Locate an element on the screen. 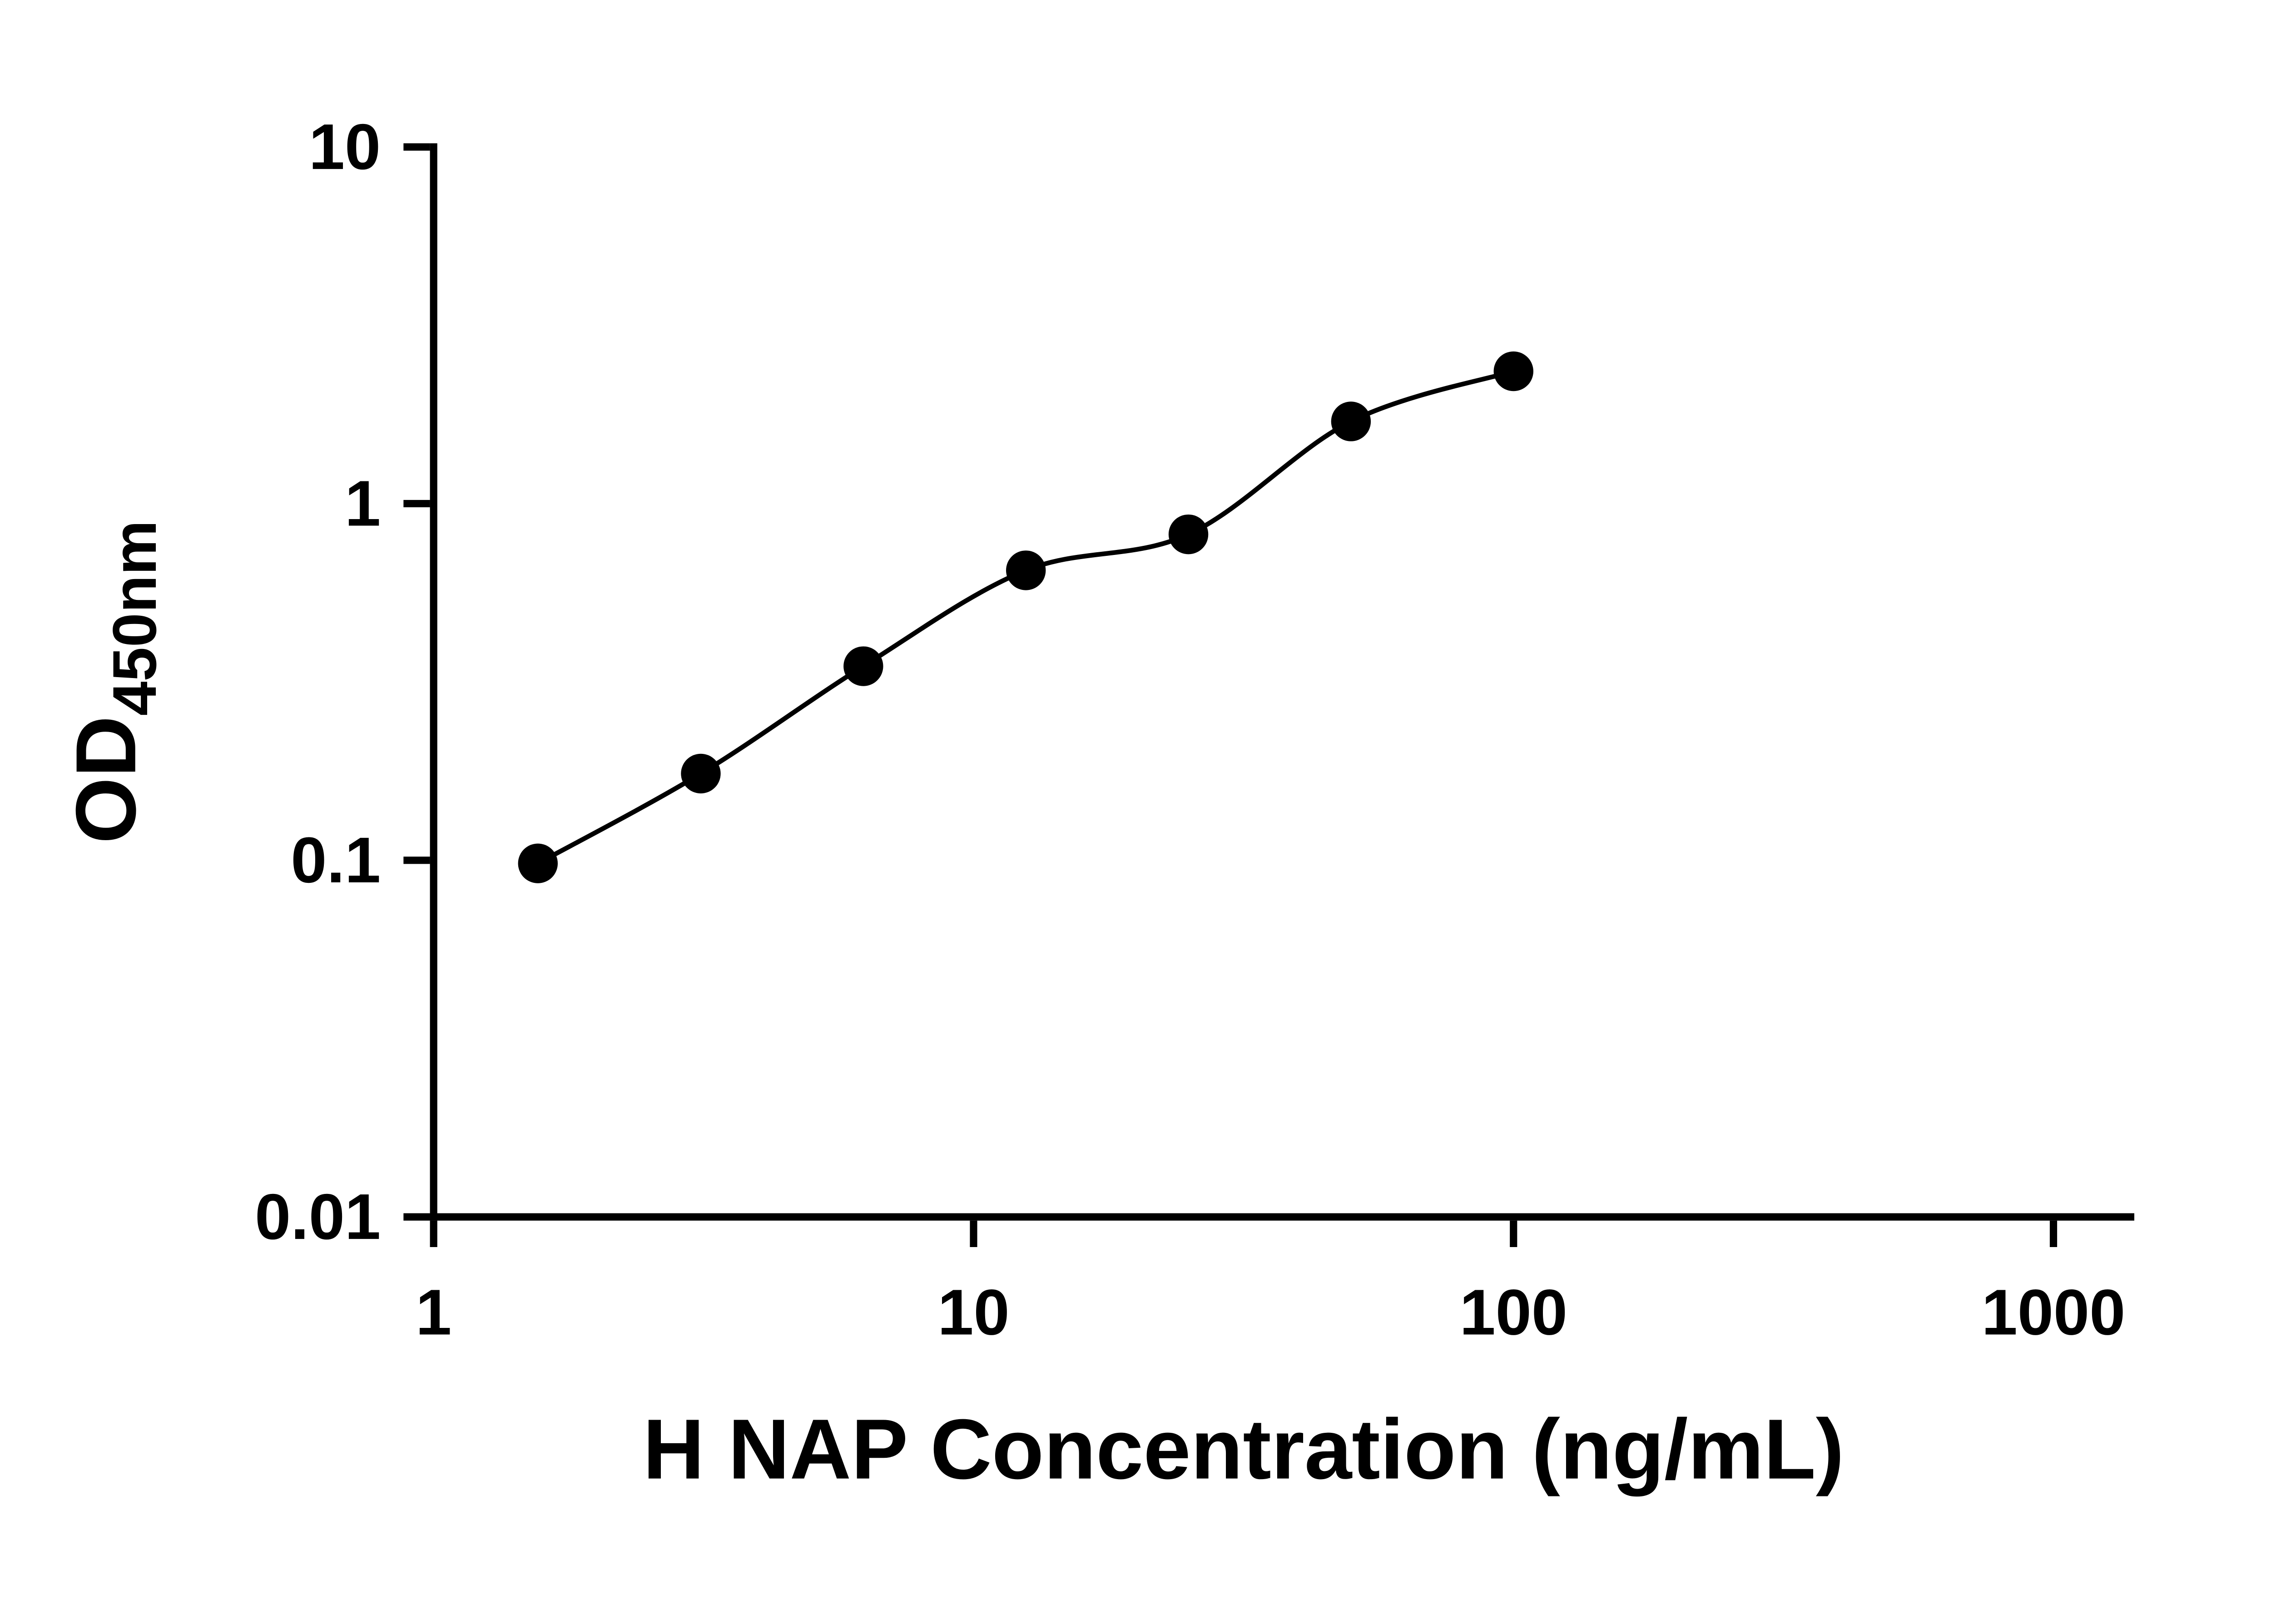  y-axis-title-main: OD is located at coordinates (106, 780).